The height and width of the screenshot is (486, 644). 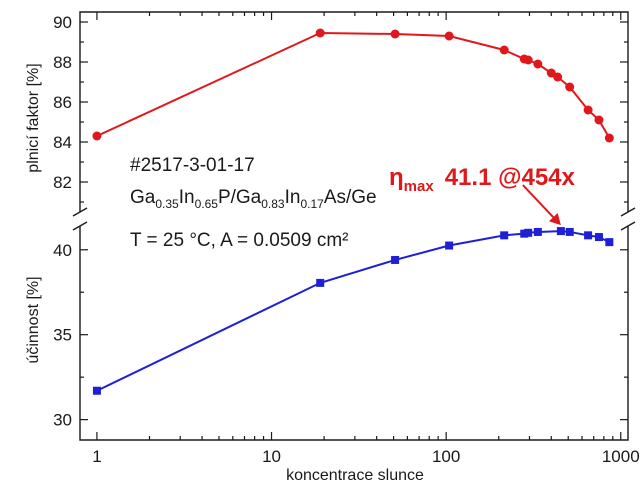 I want to click on y-tick-label: 35, so click(x=62, y=335).